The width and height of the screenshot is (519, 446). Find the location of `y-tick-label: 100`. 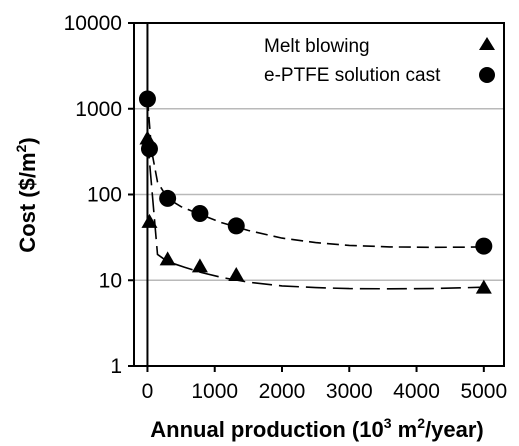

y-tick-label: 100 is located at coordinates (104, 195).